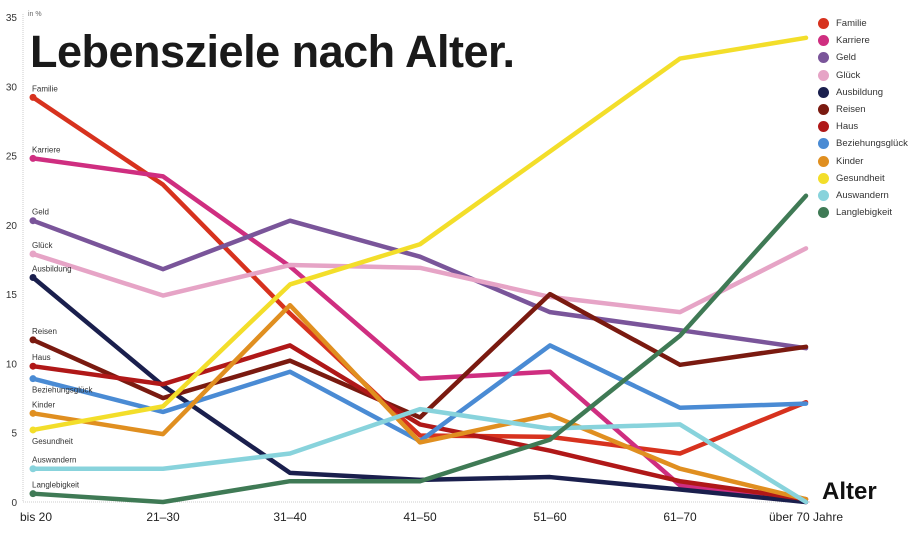 This screenshot has width=915, height=533. What do you see at coordinates (863, 126) in the screenshot?
I see `legend-item: Haus` at bounding box center [863, 126].